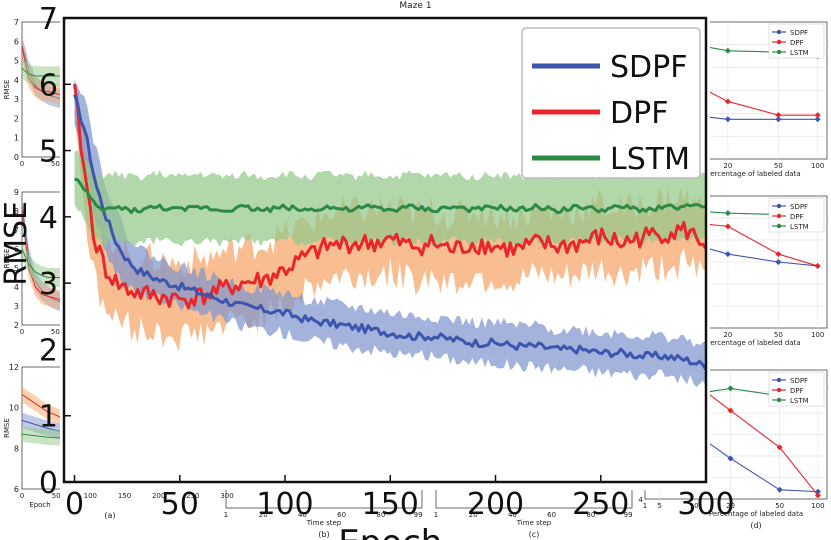 The image size is (831, 540). Describe the element at coordinates (600, 504) in the screenshot. I see `main-xtick-label: 250` at that location.